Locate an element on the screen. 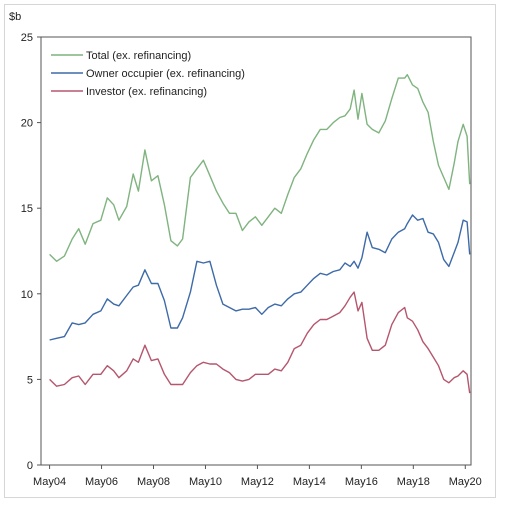 The image size is (510, 510). x-tick-label: May20 is located at coordinates (465, 482).